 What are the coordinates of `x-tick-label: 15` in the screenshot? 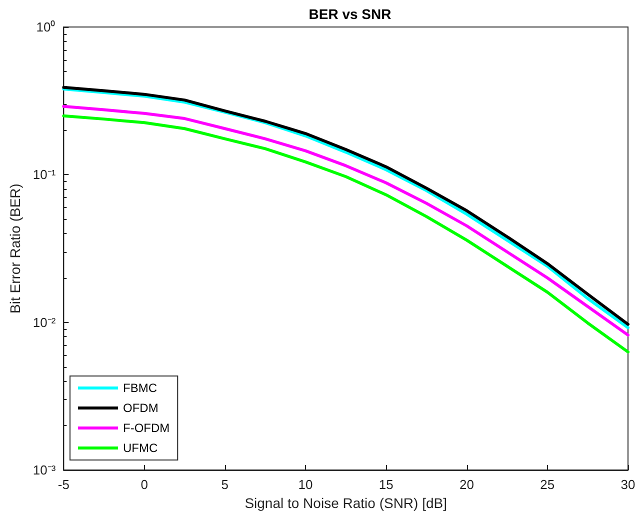 It's located at (386, 484).